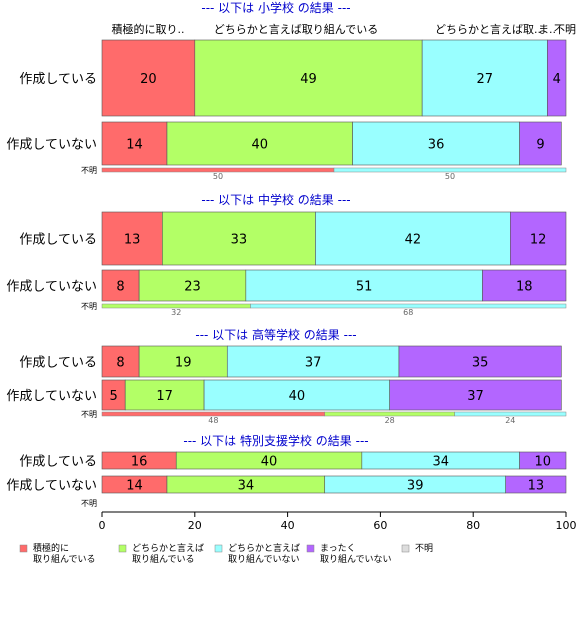 This screenshot has width=580, height=636. I want to click on panel-title: --- 以下は 中学校 の結果 ---, so click(275, 199).